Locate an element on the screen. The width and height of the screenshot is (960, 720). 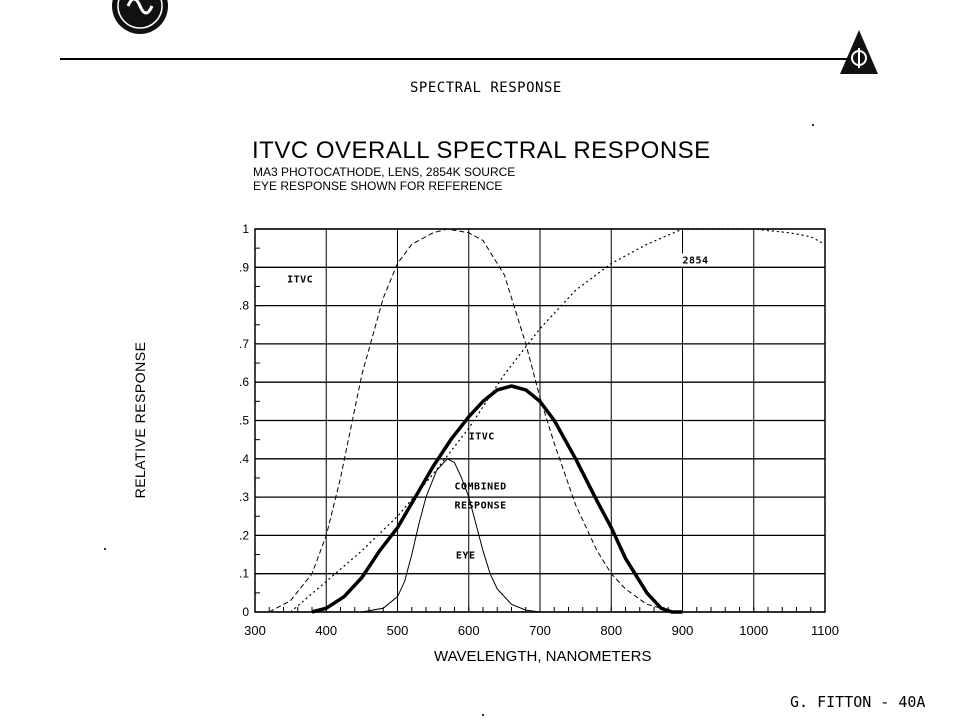
y-tick-label: .4 is located at coordinates (244, 459).